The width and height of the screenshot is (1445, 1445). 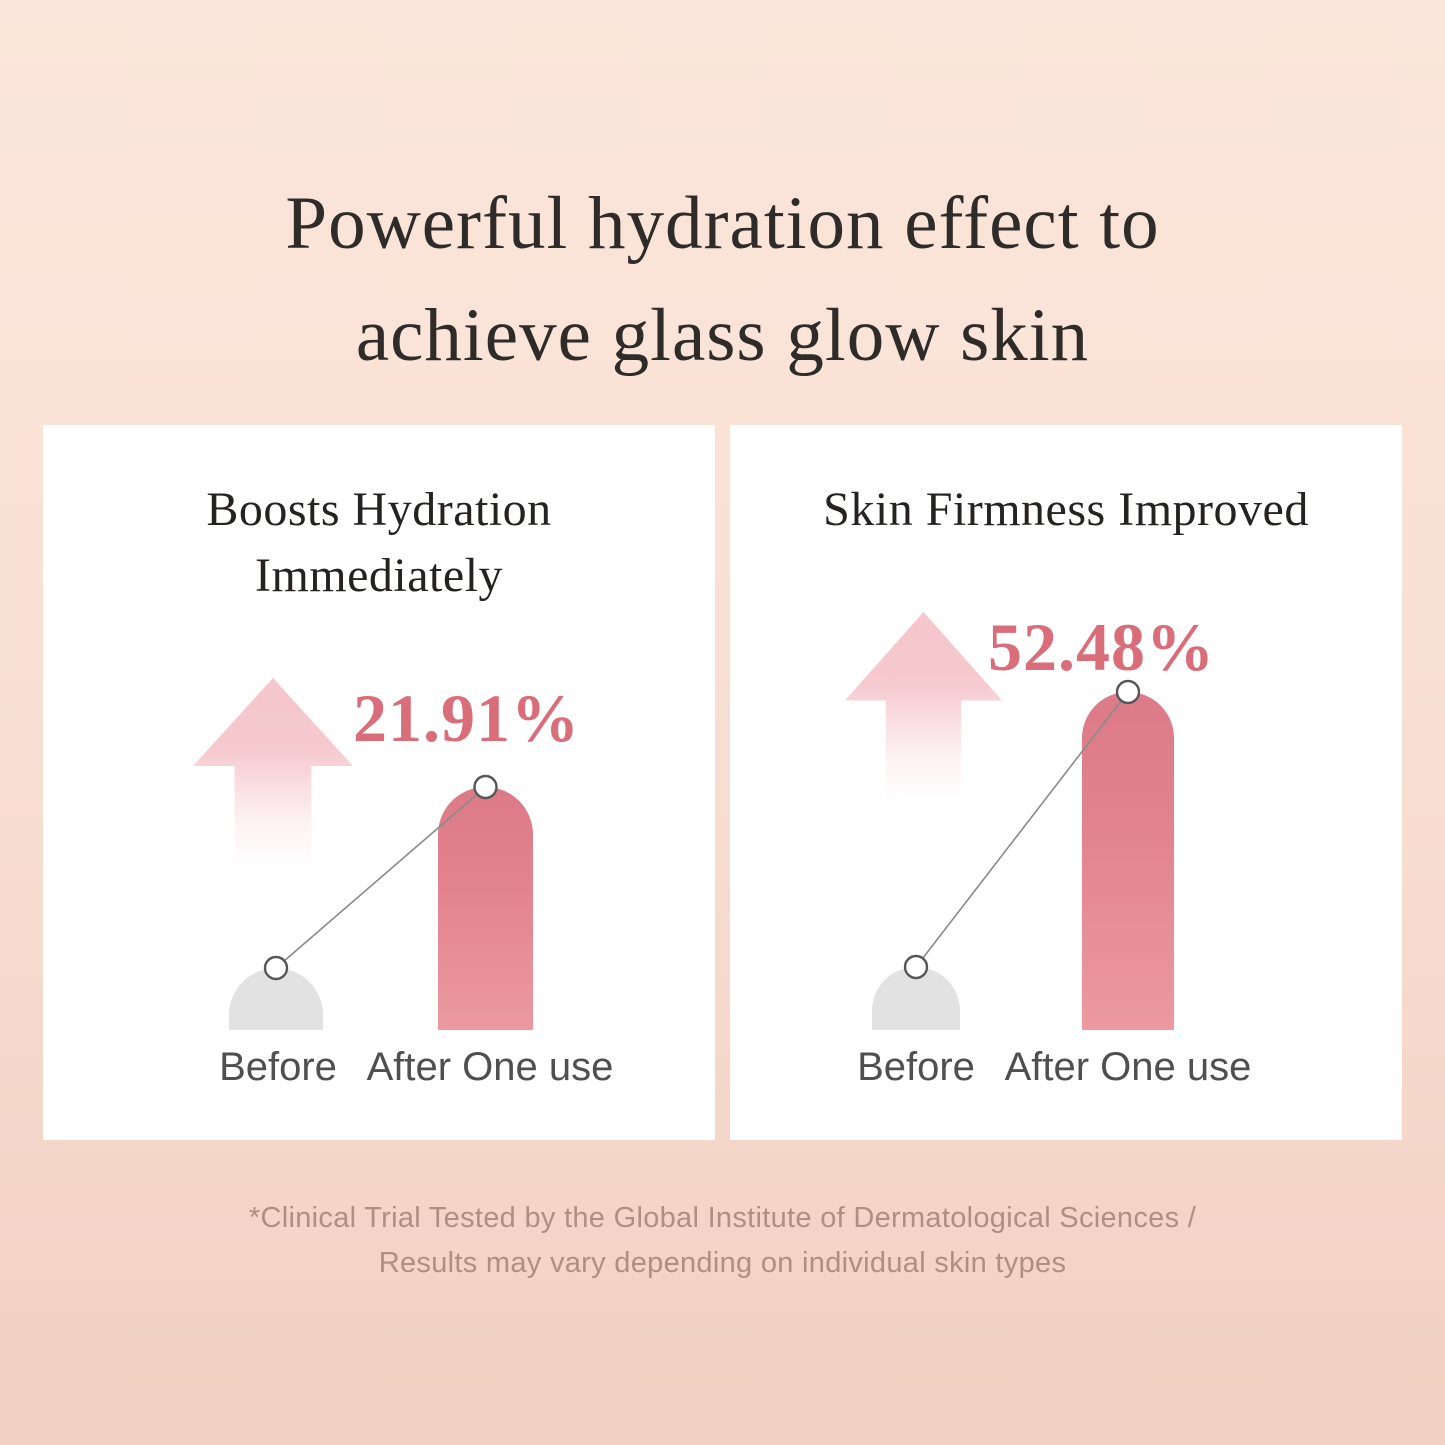 I want to click on page-title-line-1: Powerful hydration effect to, so click(x=722, y=223).